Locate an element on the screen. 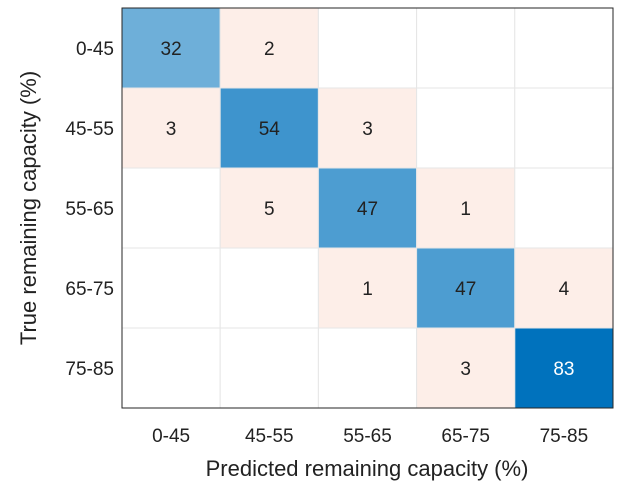 The width and height of the screenshot is (620, 487). heatmap-cell-r4-c4 is located at coordinates (564, 368).